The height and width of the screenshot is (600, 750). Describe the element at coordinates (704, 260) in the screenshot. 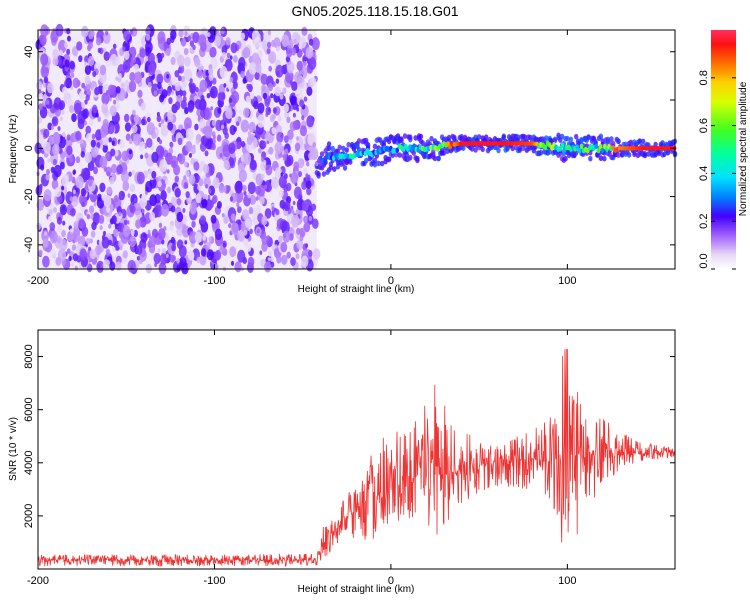

I see `colorbar-tick-label: 0.0` at that location.